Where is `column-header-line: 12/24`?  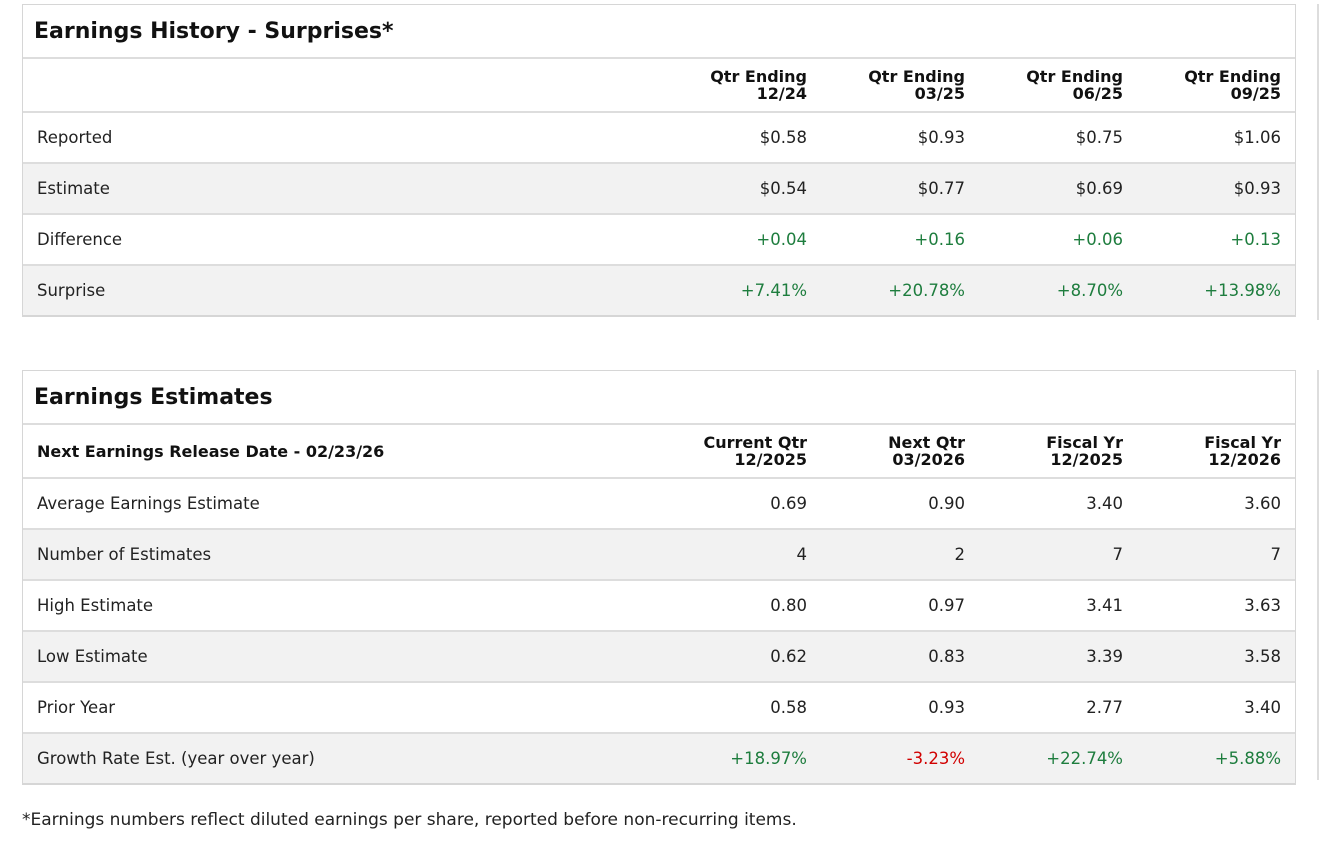
column-header-line: 12/24 is located at coordinates (781, 93).